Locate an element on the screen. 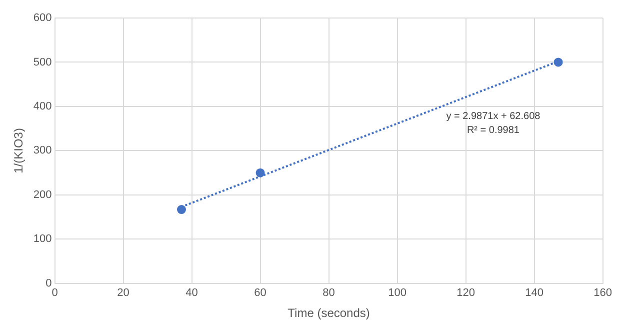  x-tick-label: 100 is located at coordinates (397, 293).